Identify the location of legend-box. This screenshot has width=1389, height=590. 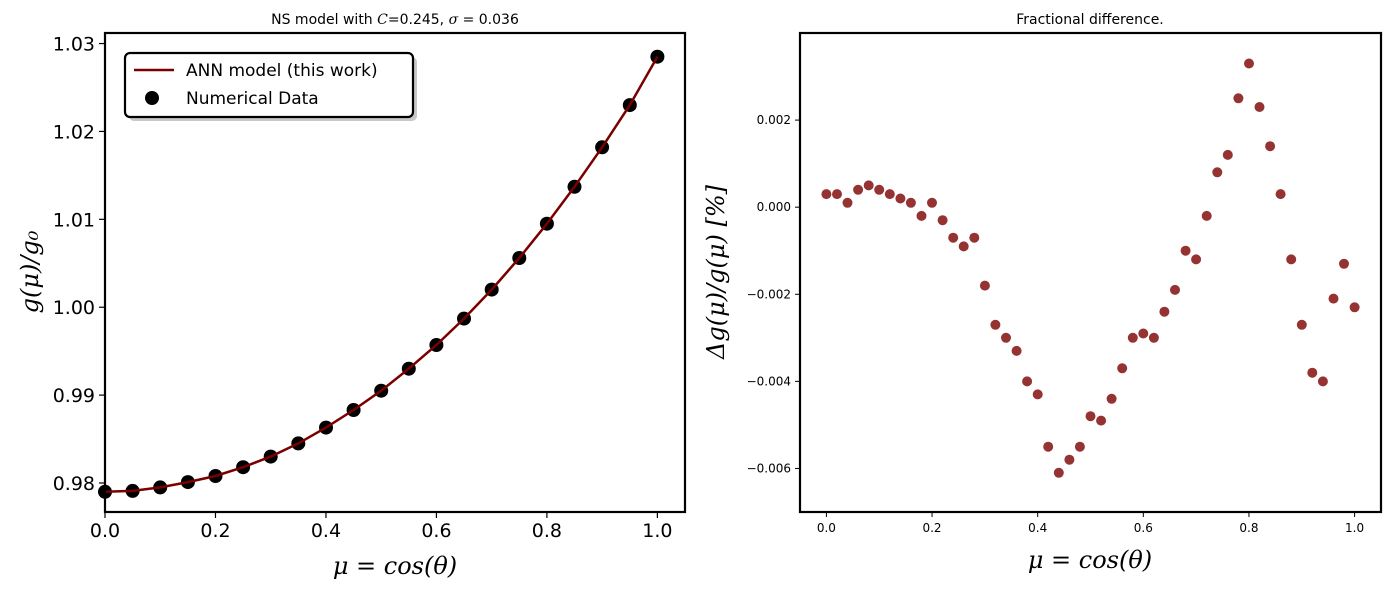
(269, 85).